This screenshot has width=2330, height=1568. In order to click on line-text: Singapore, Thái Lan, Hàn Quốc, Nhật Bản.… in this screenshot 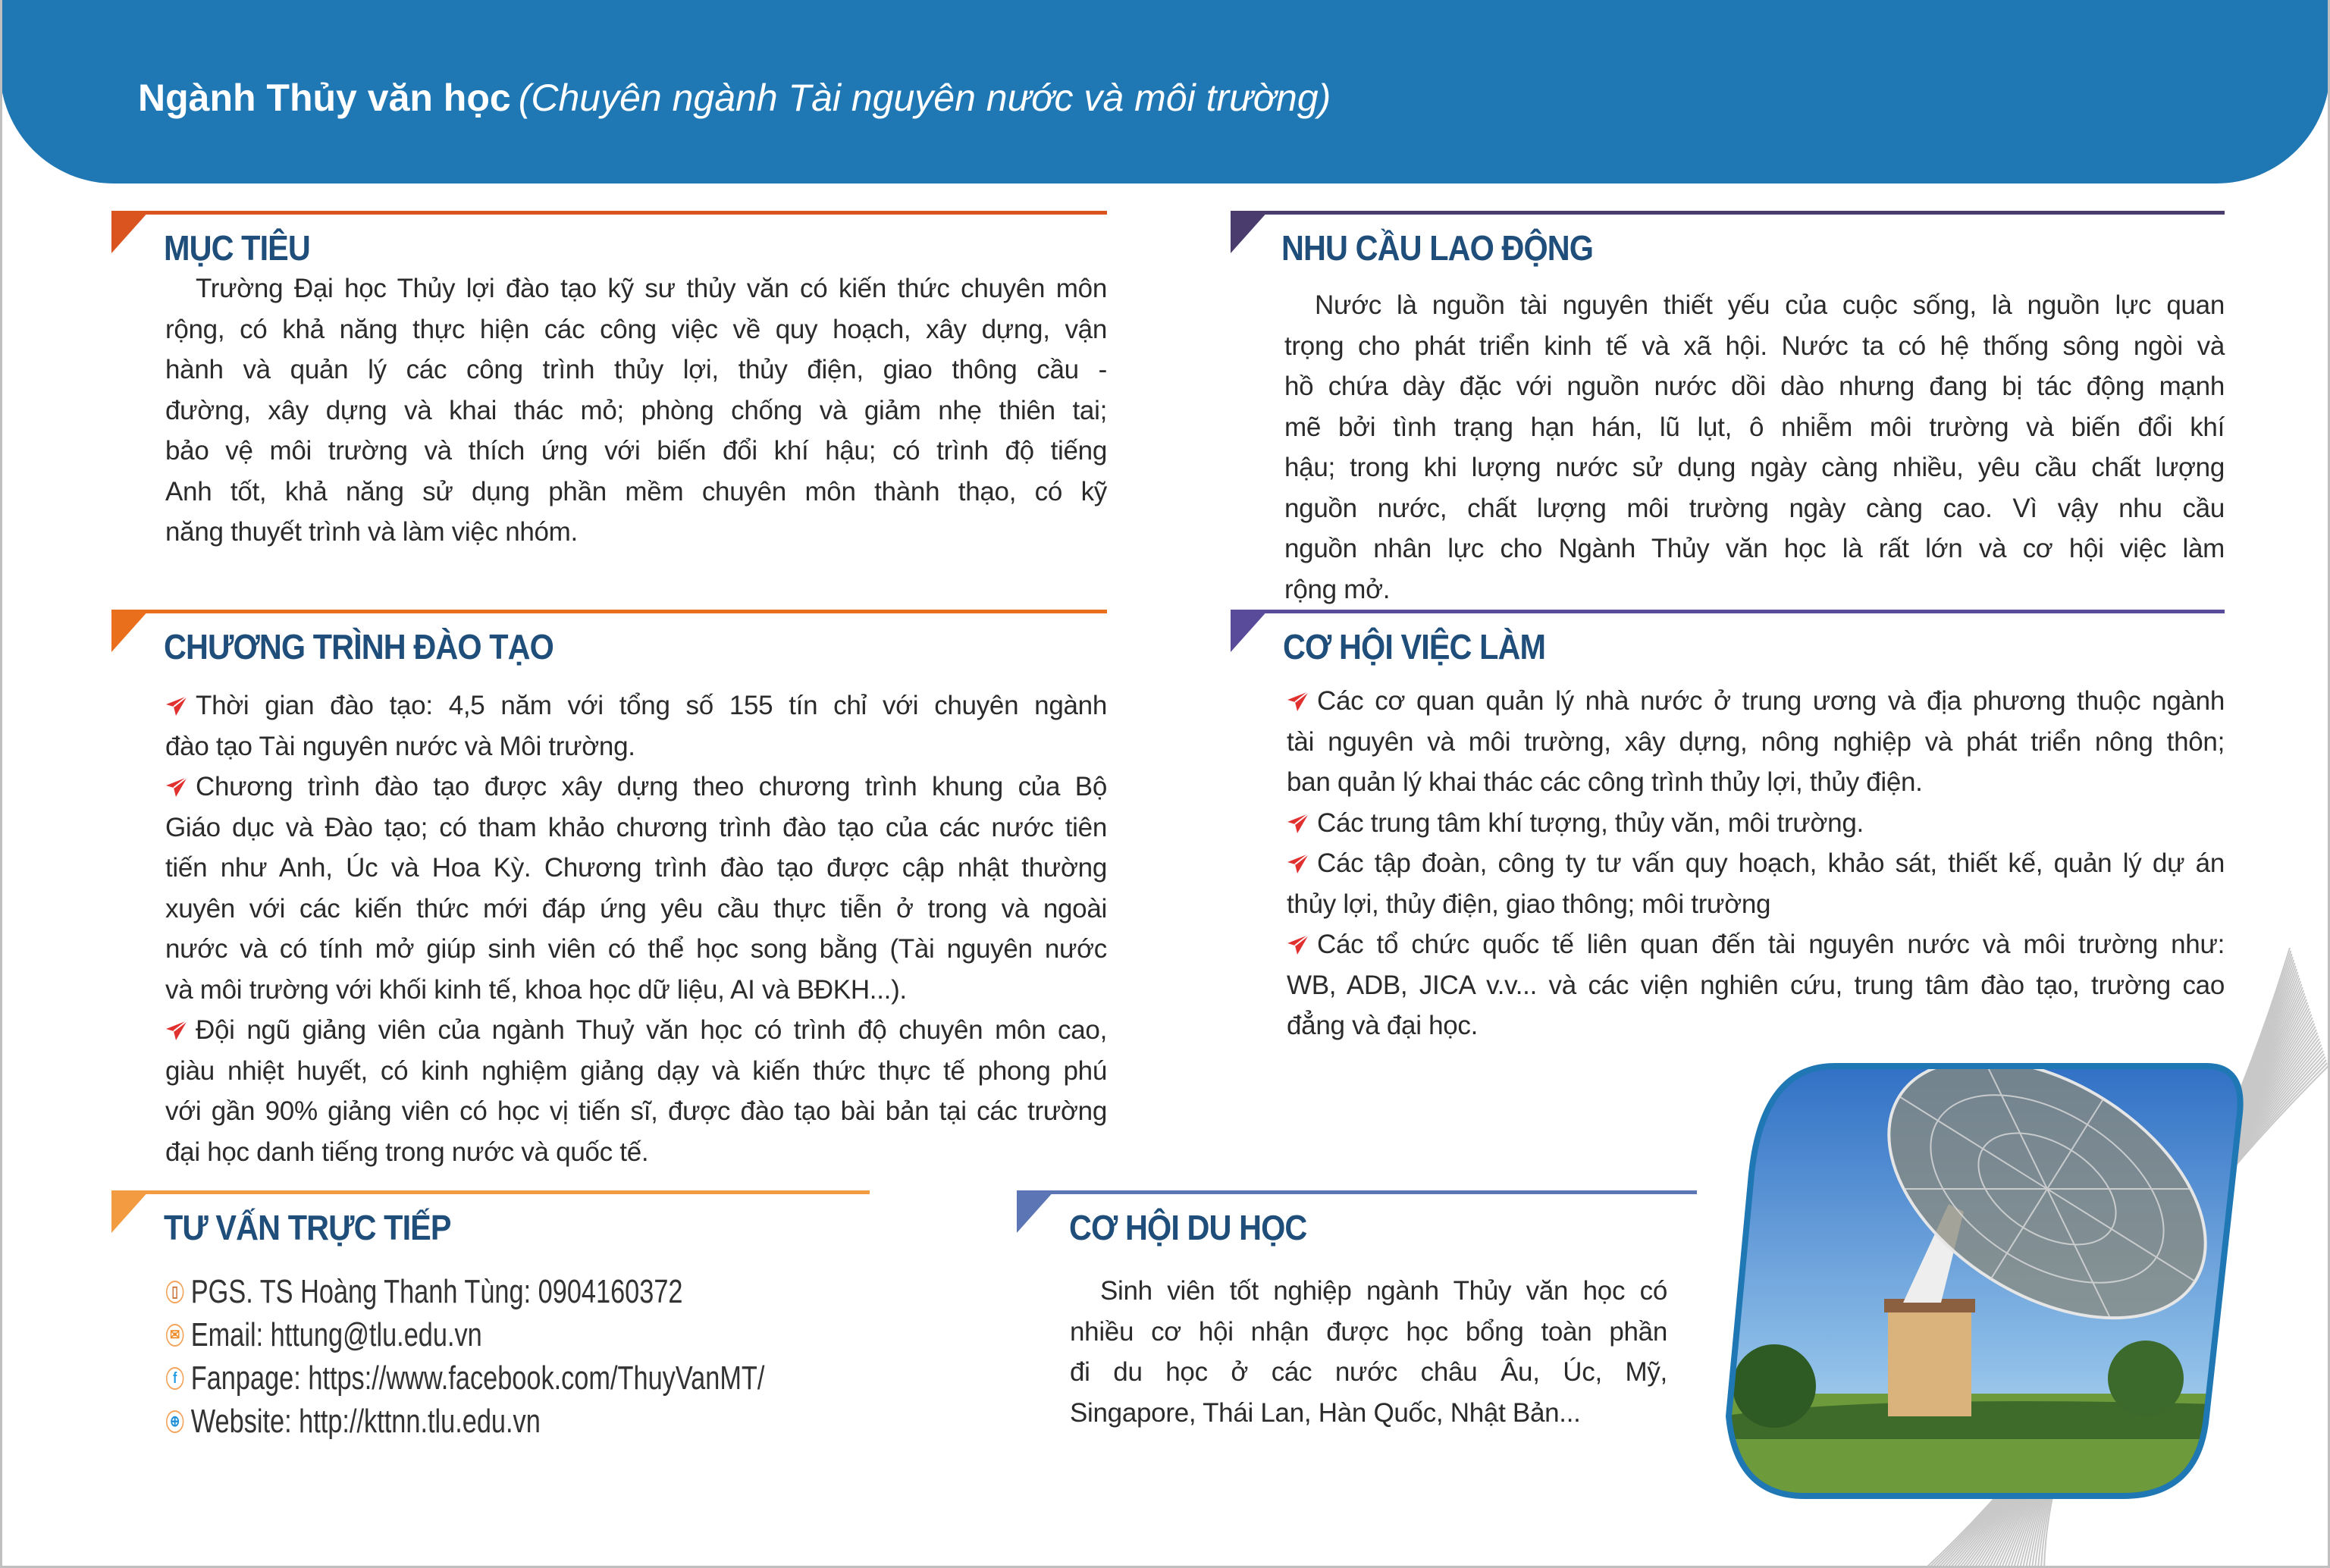, I will do `click(1325, 1413)`.